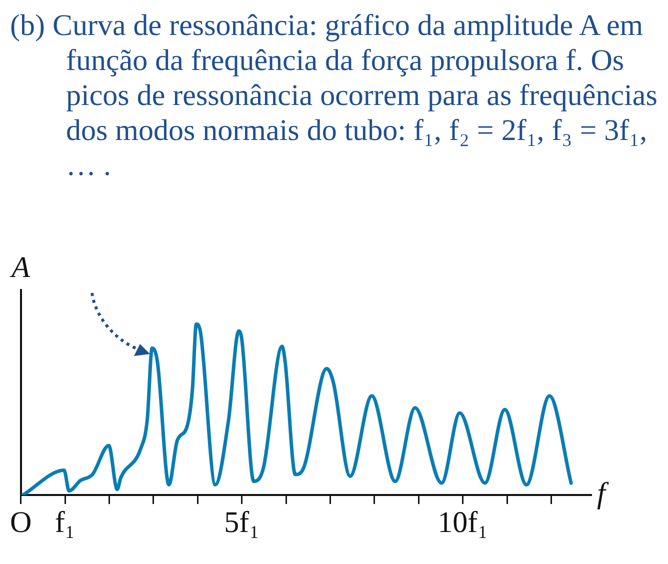 This screenshot has width=668, height=564. Describe the element at coordinates (603, 493) in the screenshot. I see `x-axis-title: f` at that location.